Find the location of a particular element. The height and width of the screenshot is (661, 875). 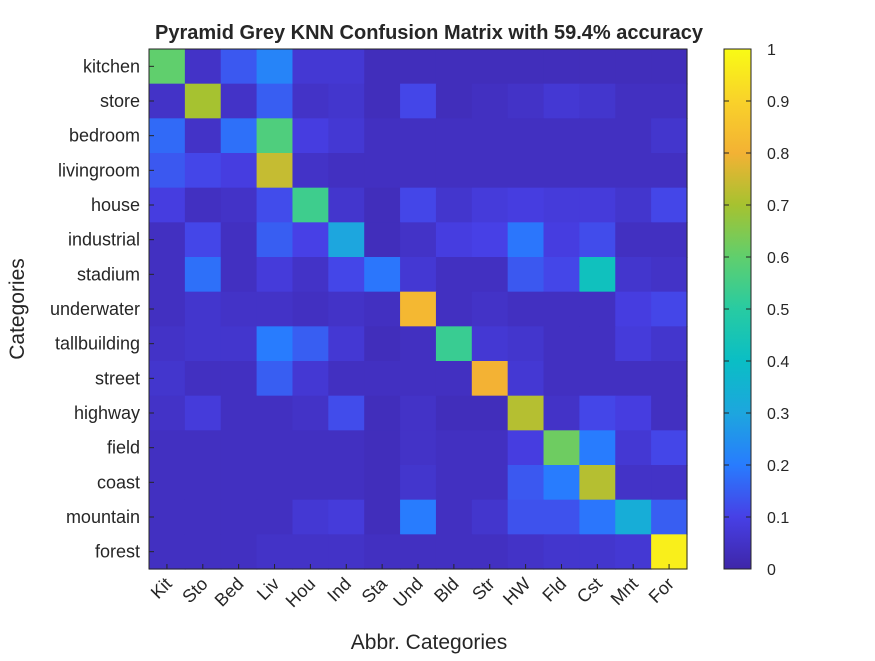

y-tick-label: bedroom is located at coordinates (104, 136).